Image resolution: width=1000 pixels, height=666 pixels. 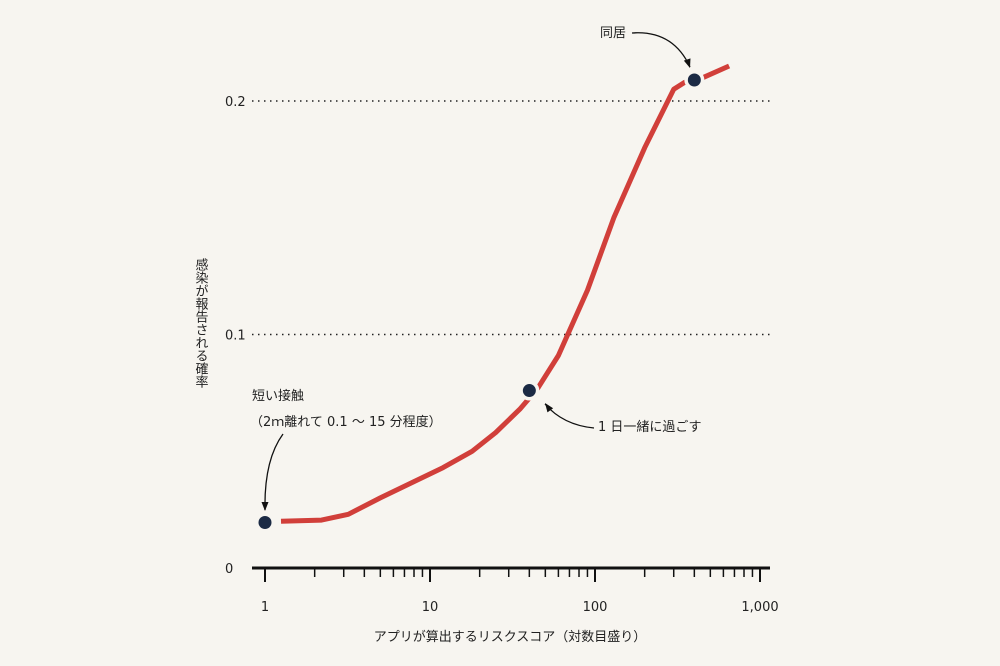 I want to click on annotation-short-contact-line1: 短い接触, so click(x=278, y=396).